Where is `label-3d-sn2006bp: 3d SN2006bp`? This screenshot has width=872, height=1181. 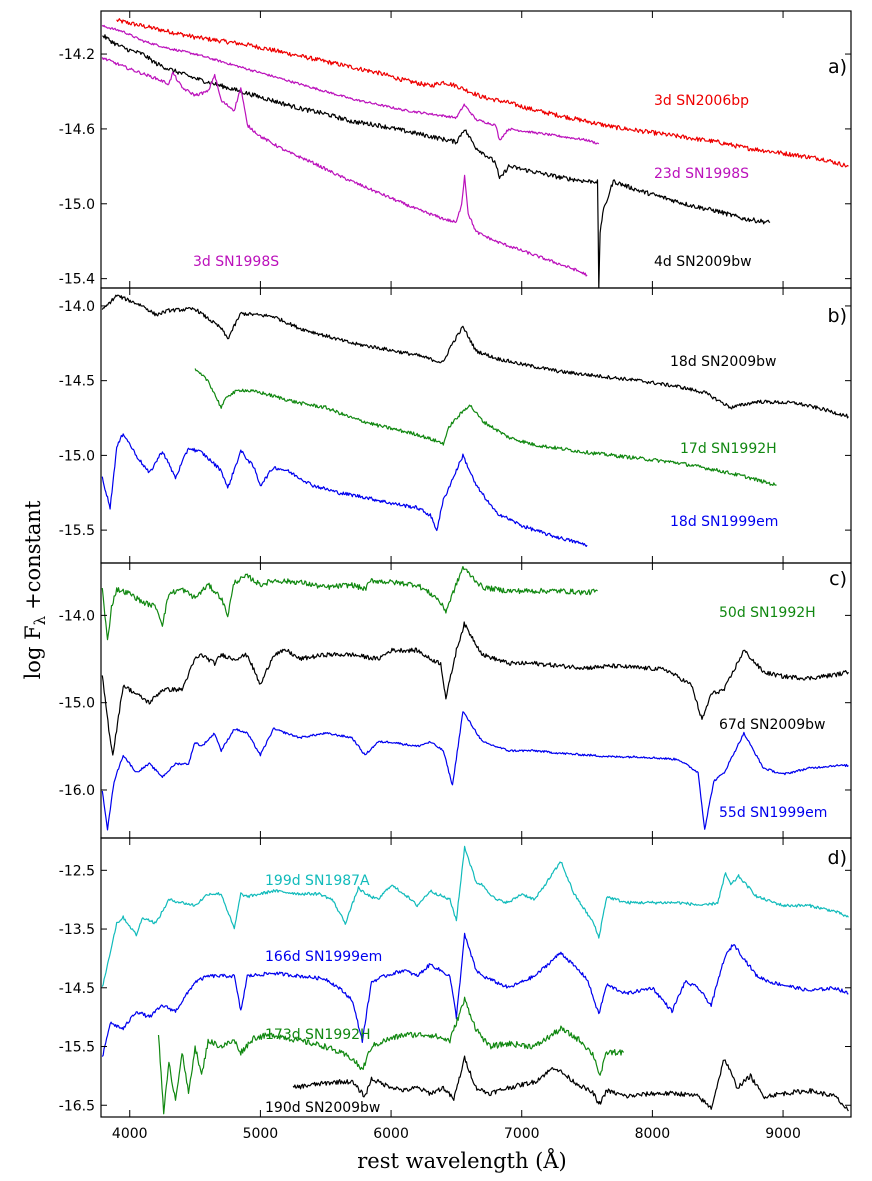 label-3d-sn2006bp: 3d SN2006bp is located at coordinates (701, 101).